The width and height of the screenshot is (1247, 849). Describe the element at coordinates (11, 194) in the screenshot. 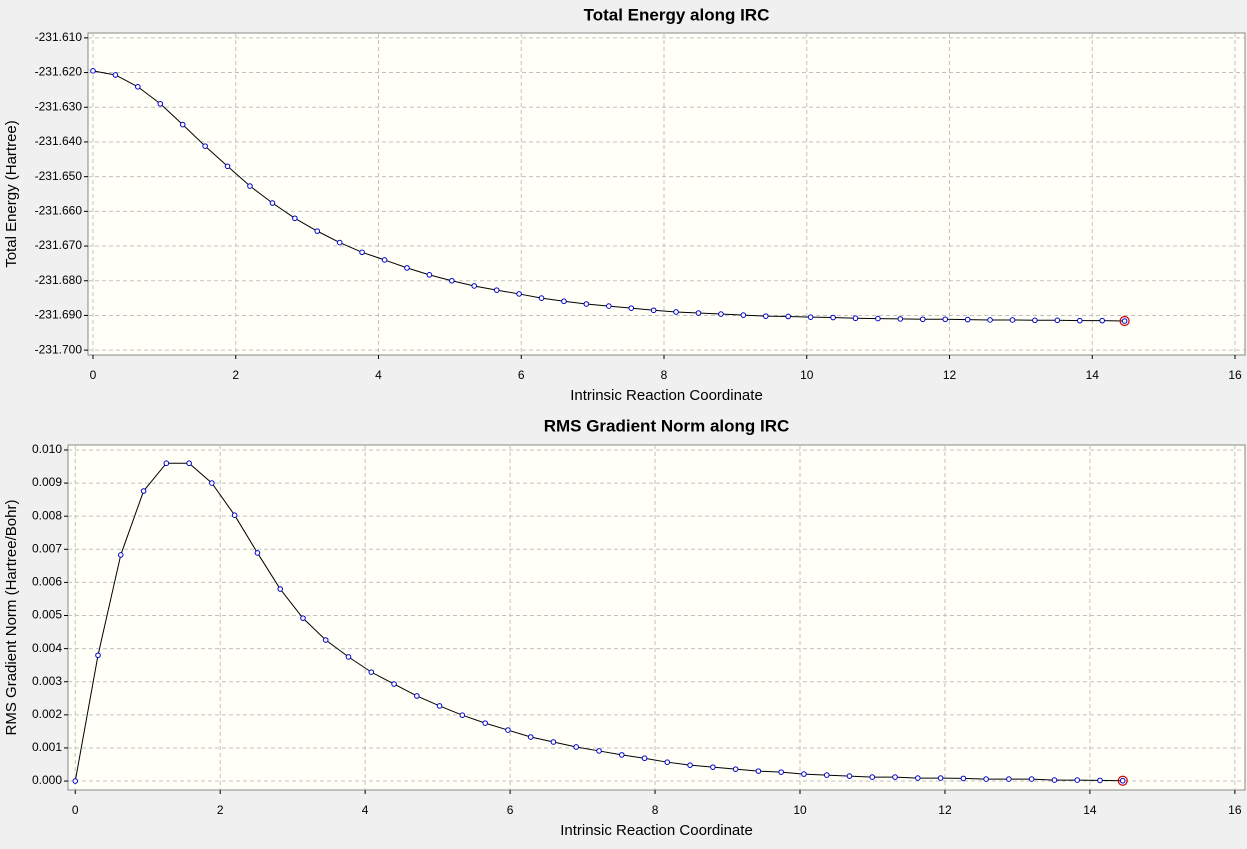

I see `y-axis-label: Total Energy (Hartree)` at that location.